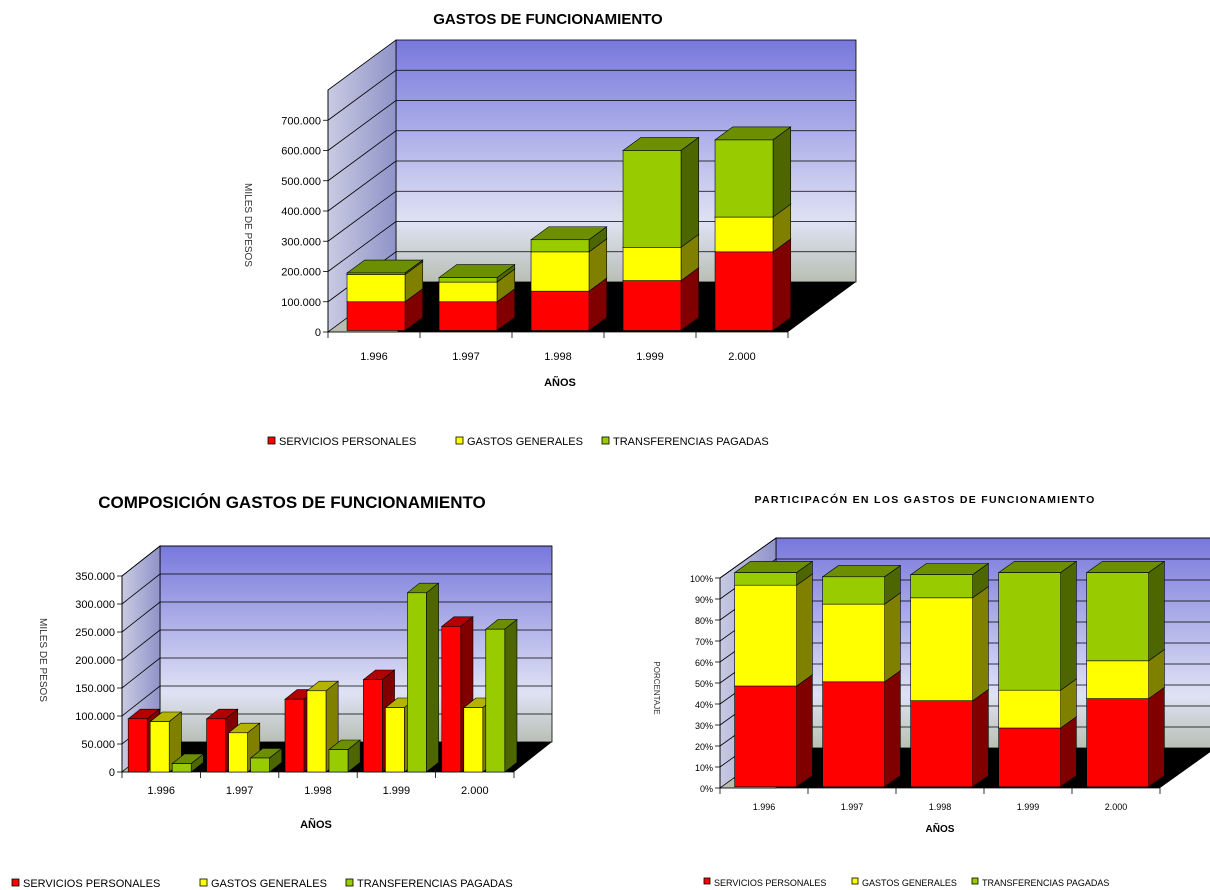 The width and height of the screenshot is (1210, 890). What do you see at coordinates (316, 824) in the screenshot?
I see `x-axis-label-left: AÑOS` at bounding box center [316, 824].